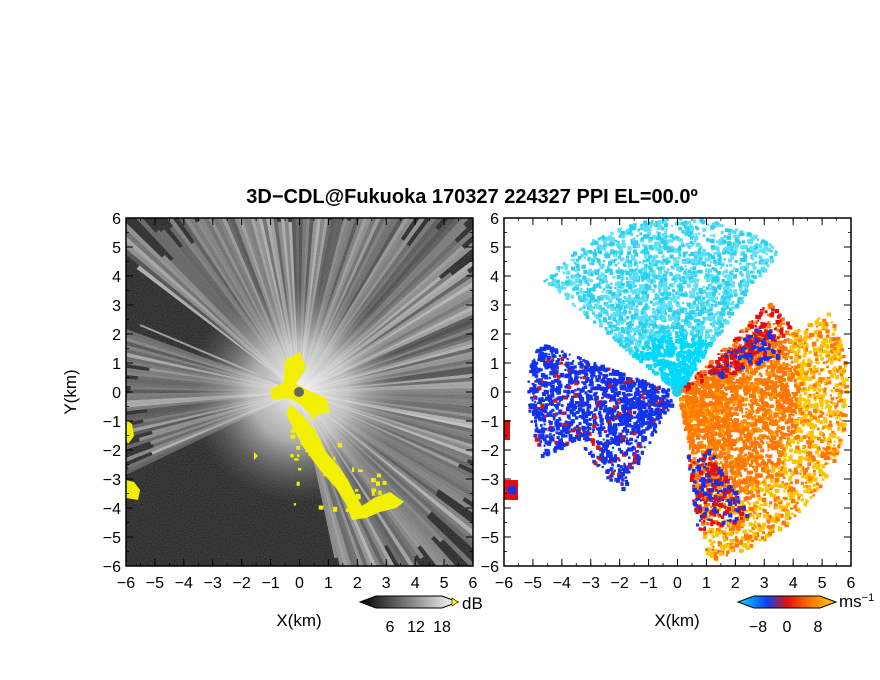  What do you see at coordinates (490, 422) in the screenshot?
I see `y-tick-label-R-7: −1` at bounding box center [490, 422].